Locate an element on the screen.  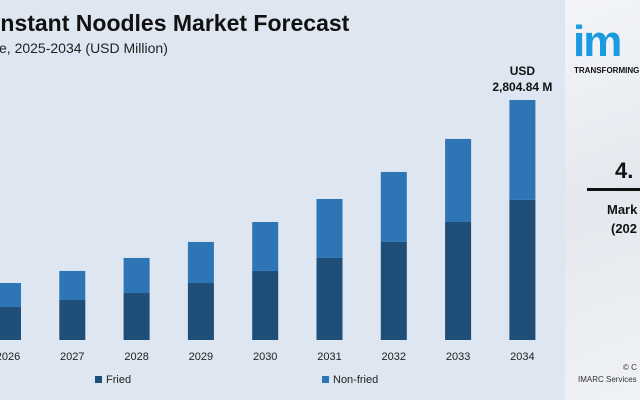
bar-non-fried-2033 is located at coordinates (458, 180).